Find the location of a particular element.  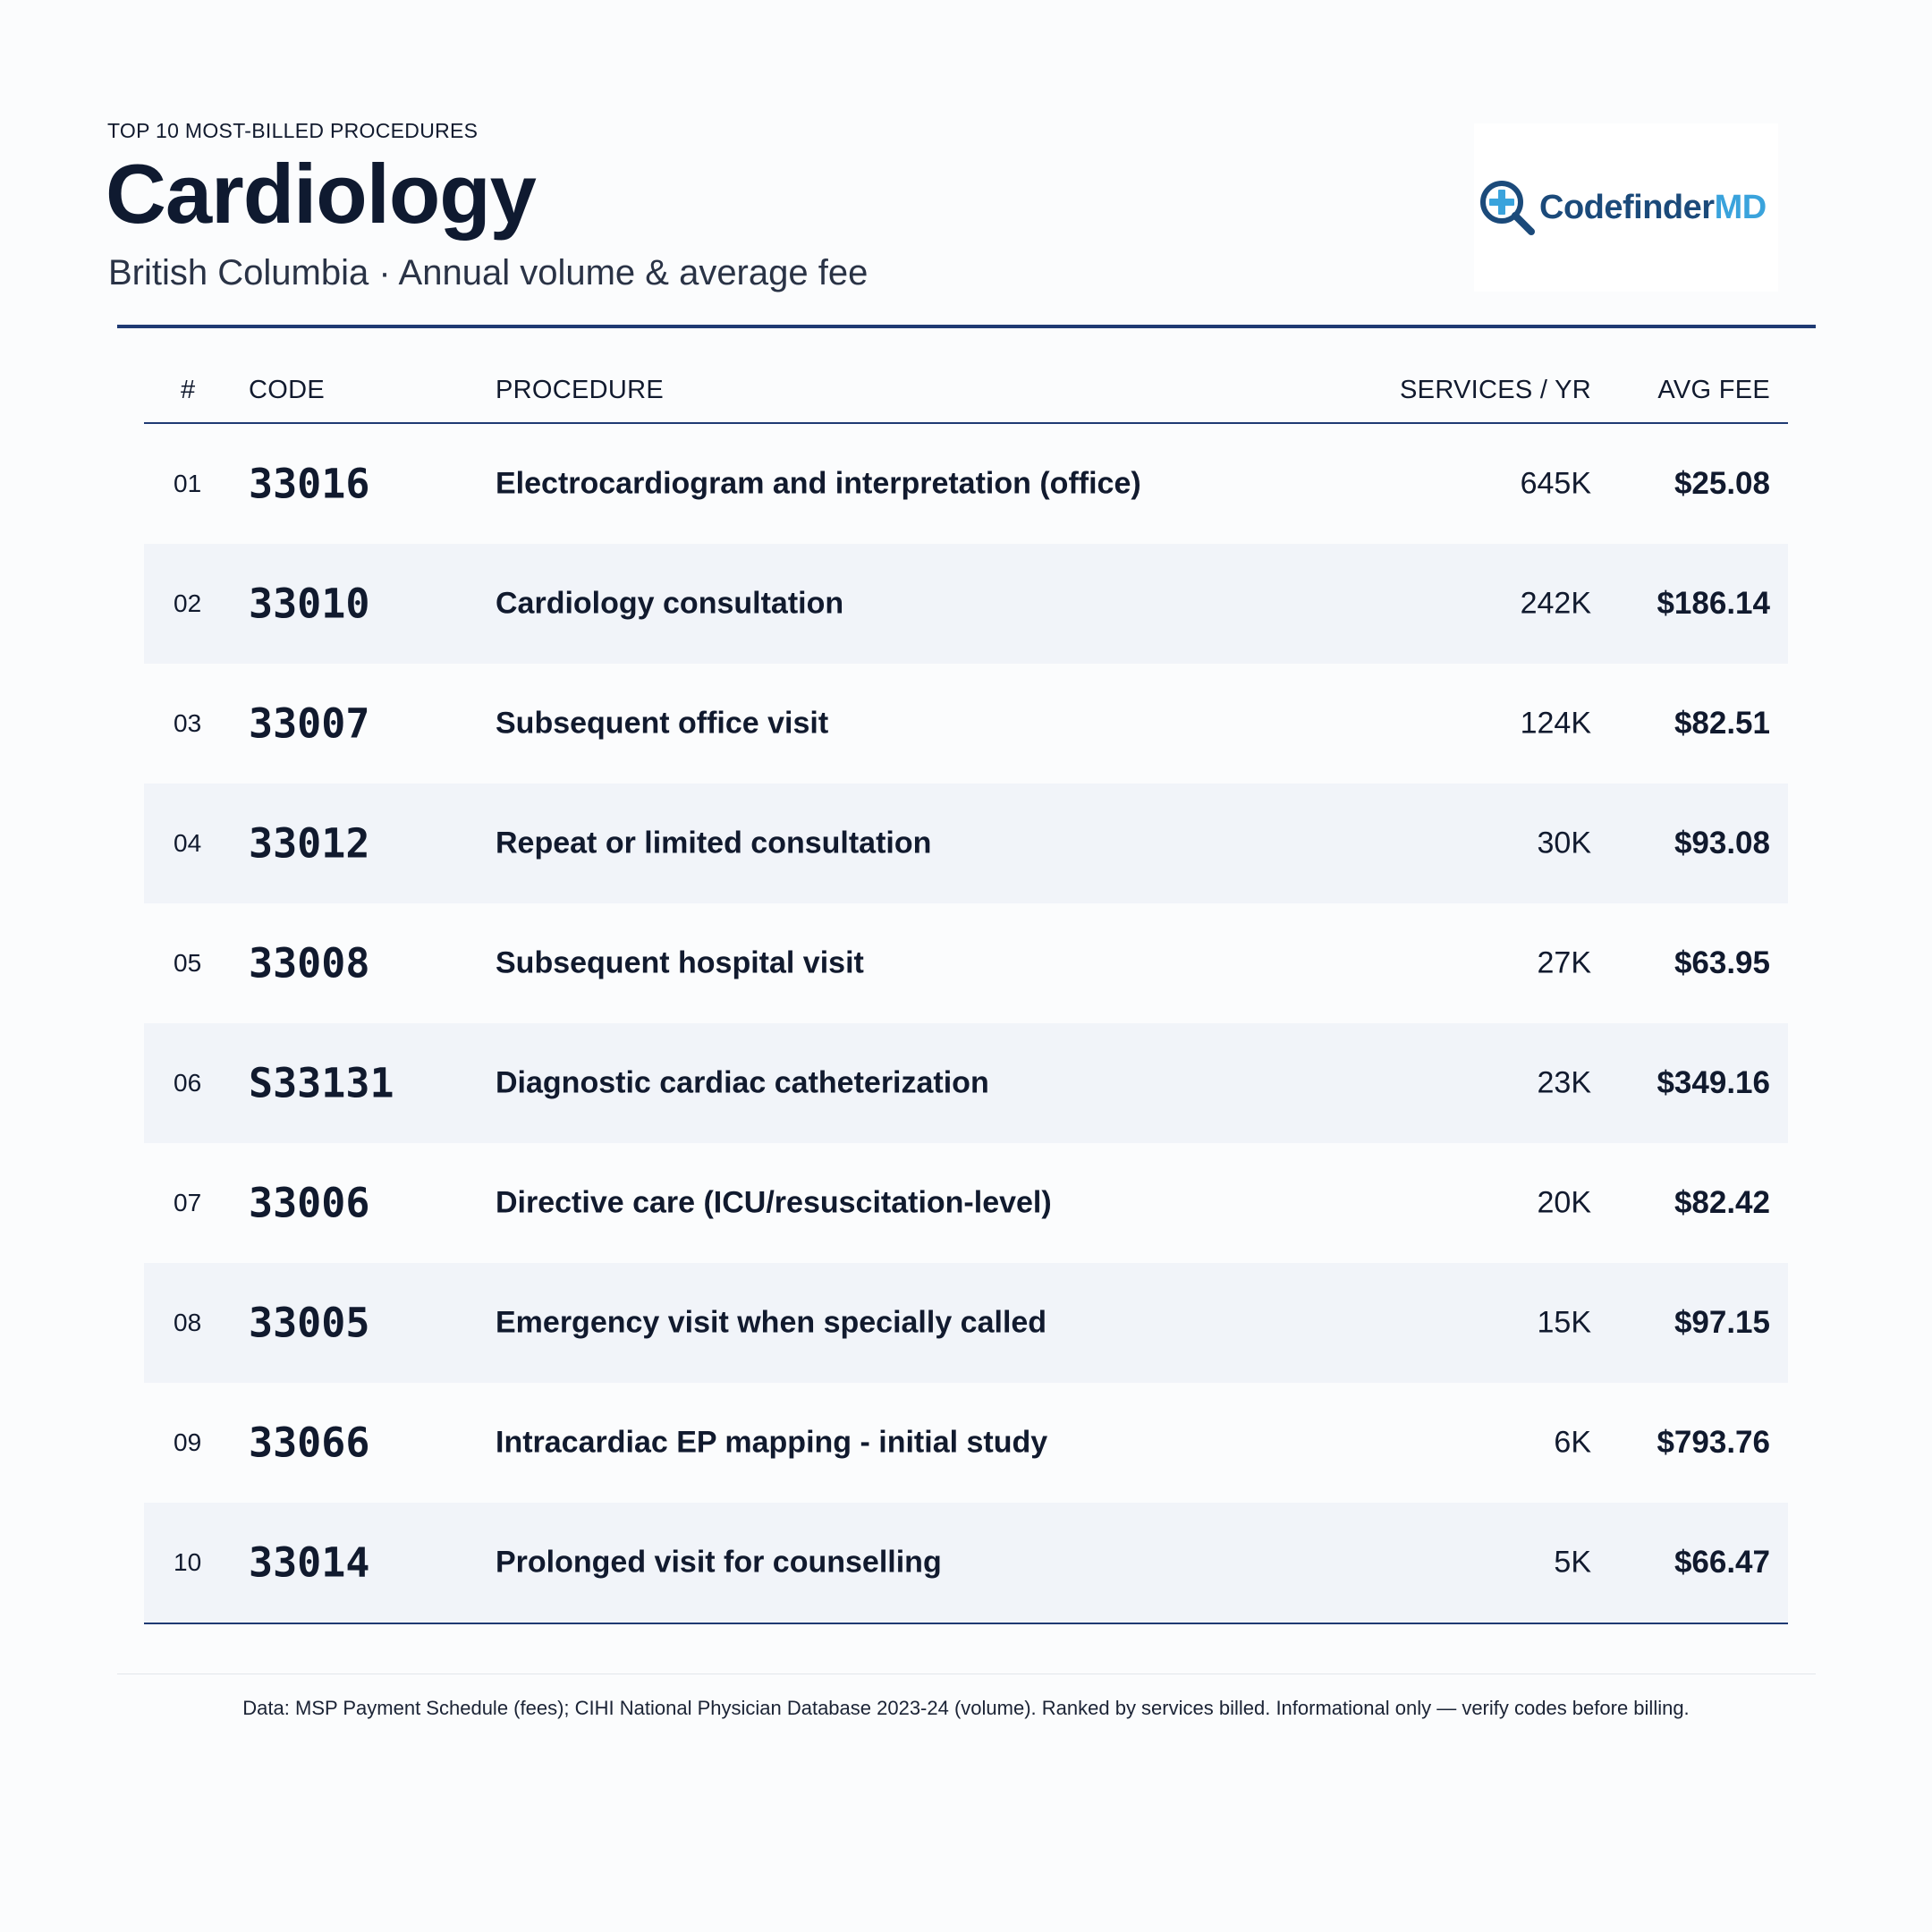

services-cell: 124K is located at coordinates (1555, 723).